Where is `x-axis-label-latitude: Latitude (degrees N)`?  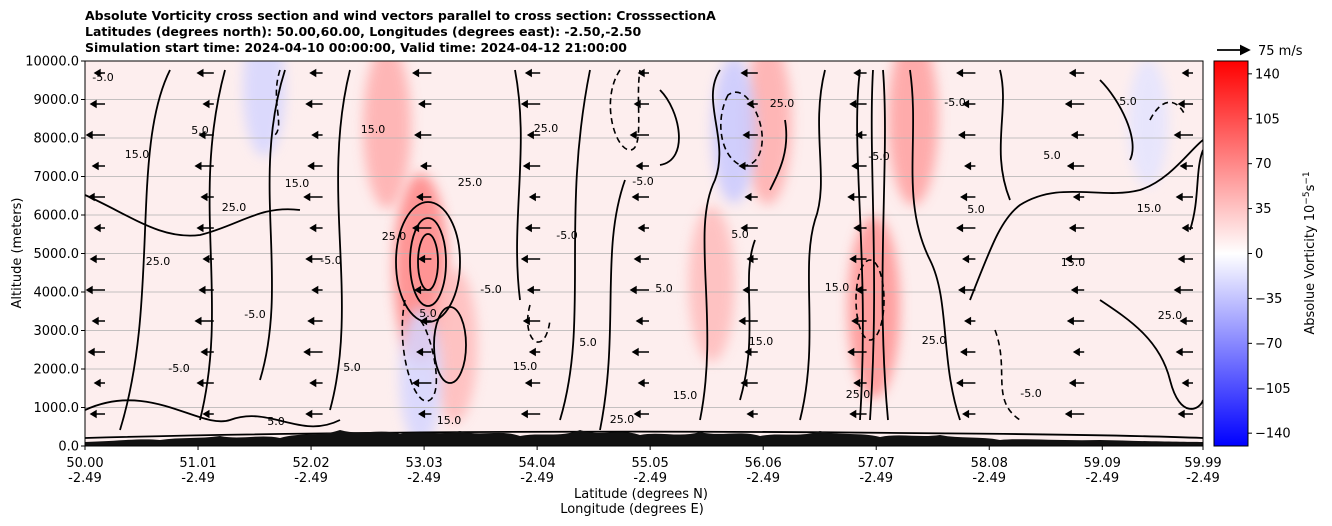 x-axis-label-latitude: Latitude (degrees N) is located at coordinates (641, 494).